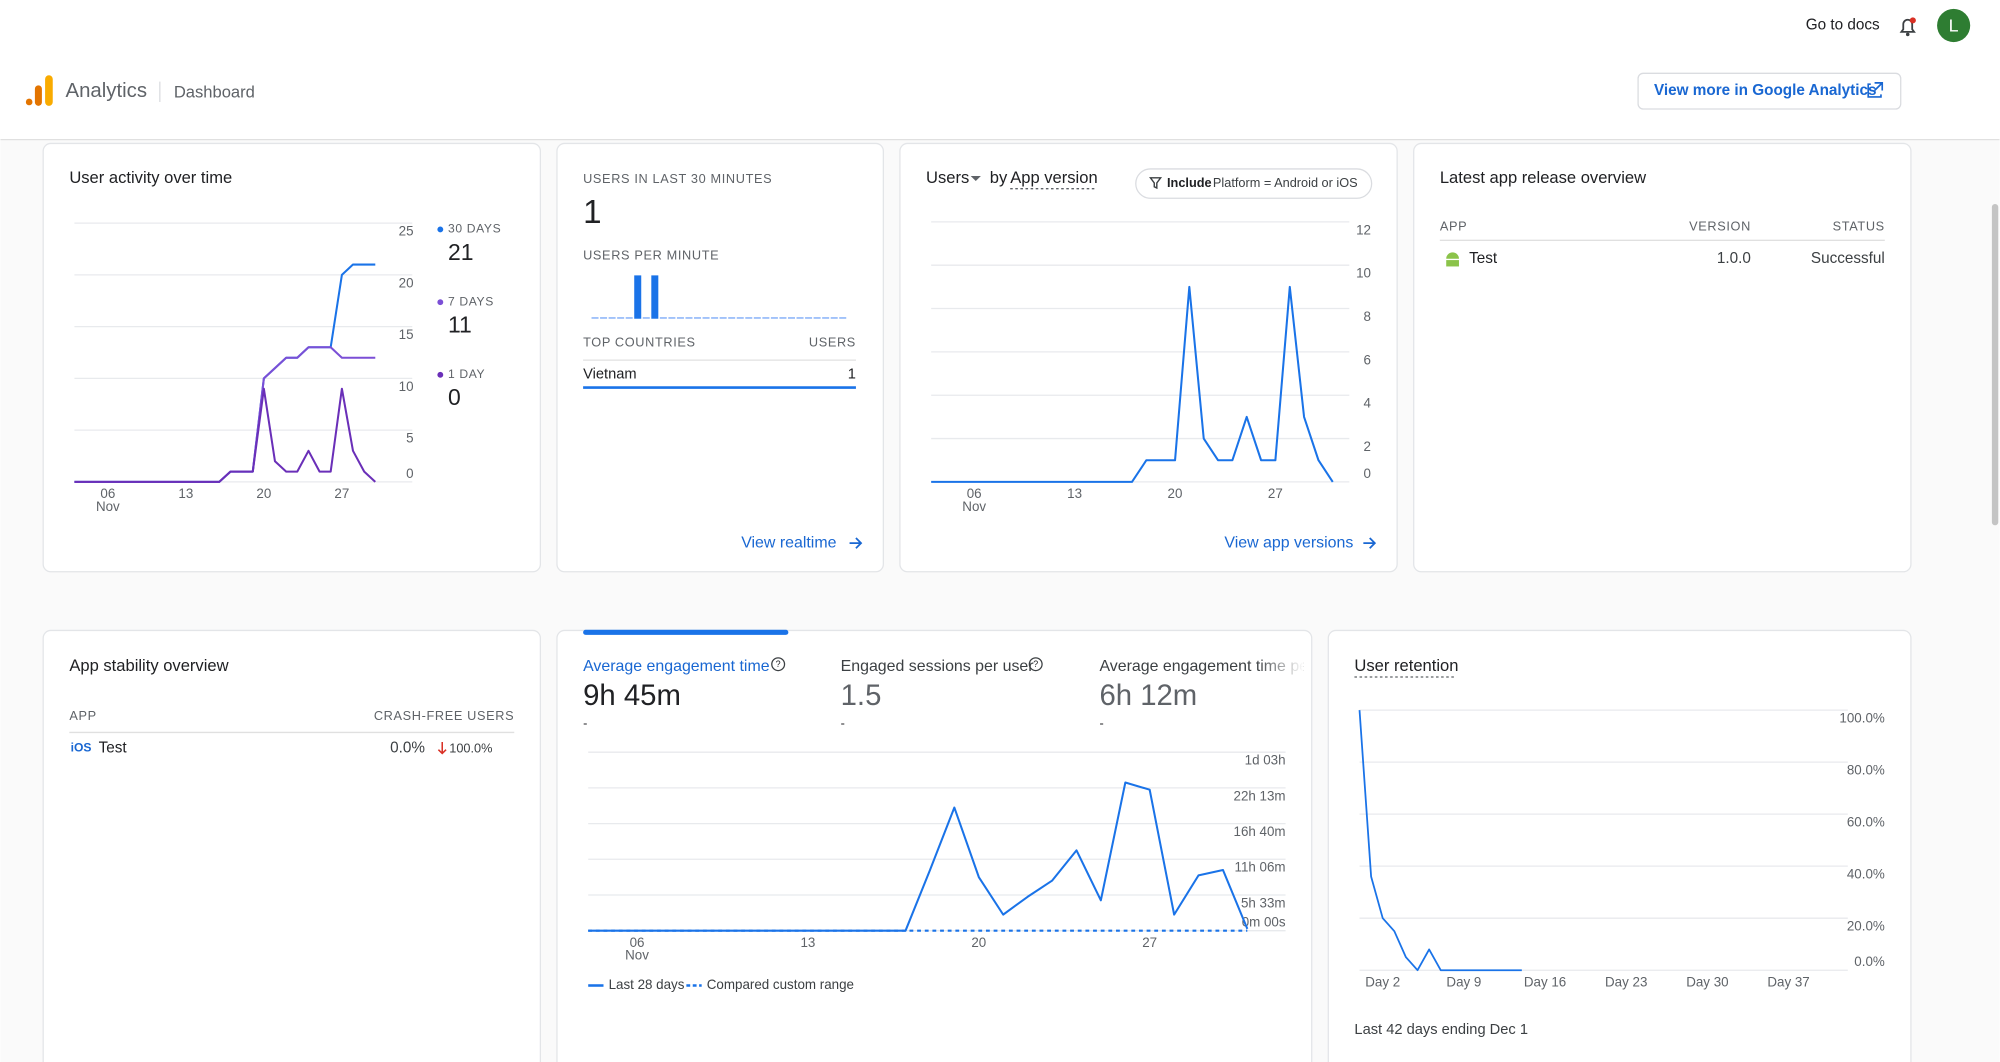  Describe the element at coordinates (466, 374) in the screenshot. I see `legend-label: 1 DAY` at that location.